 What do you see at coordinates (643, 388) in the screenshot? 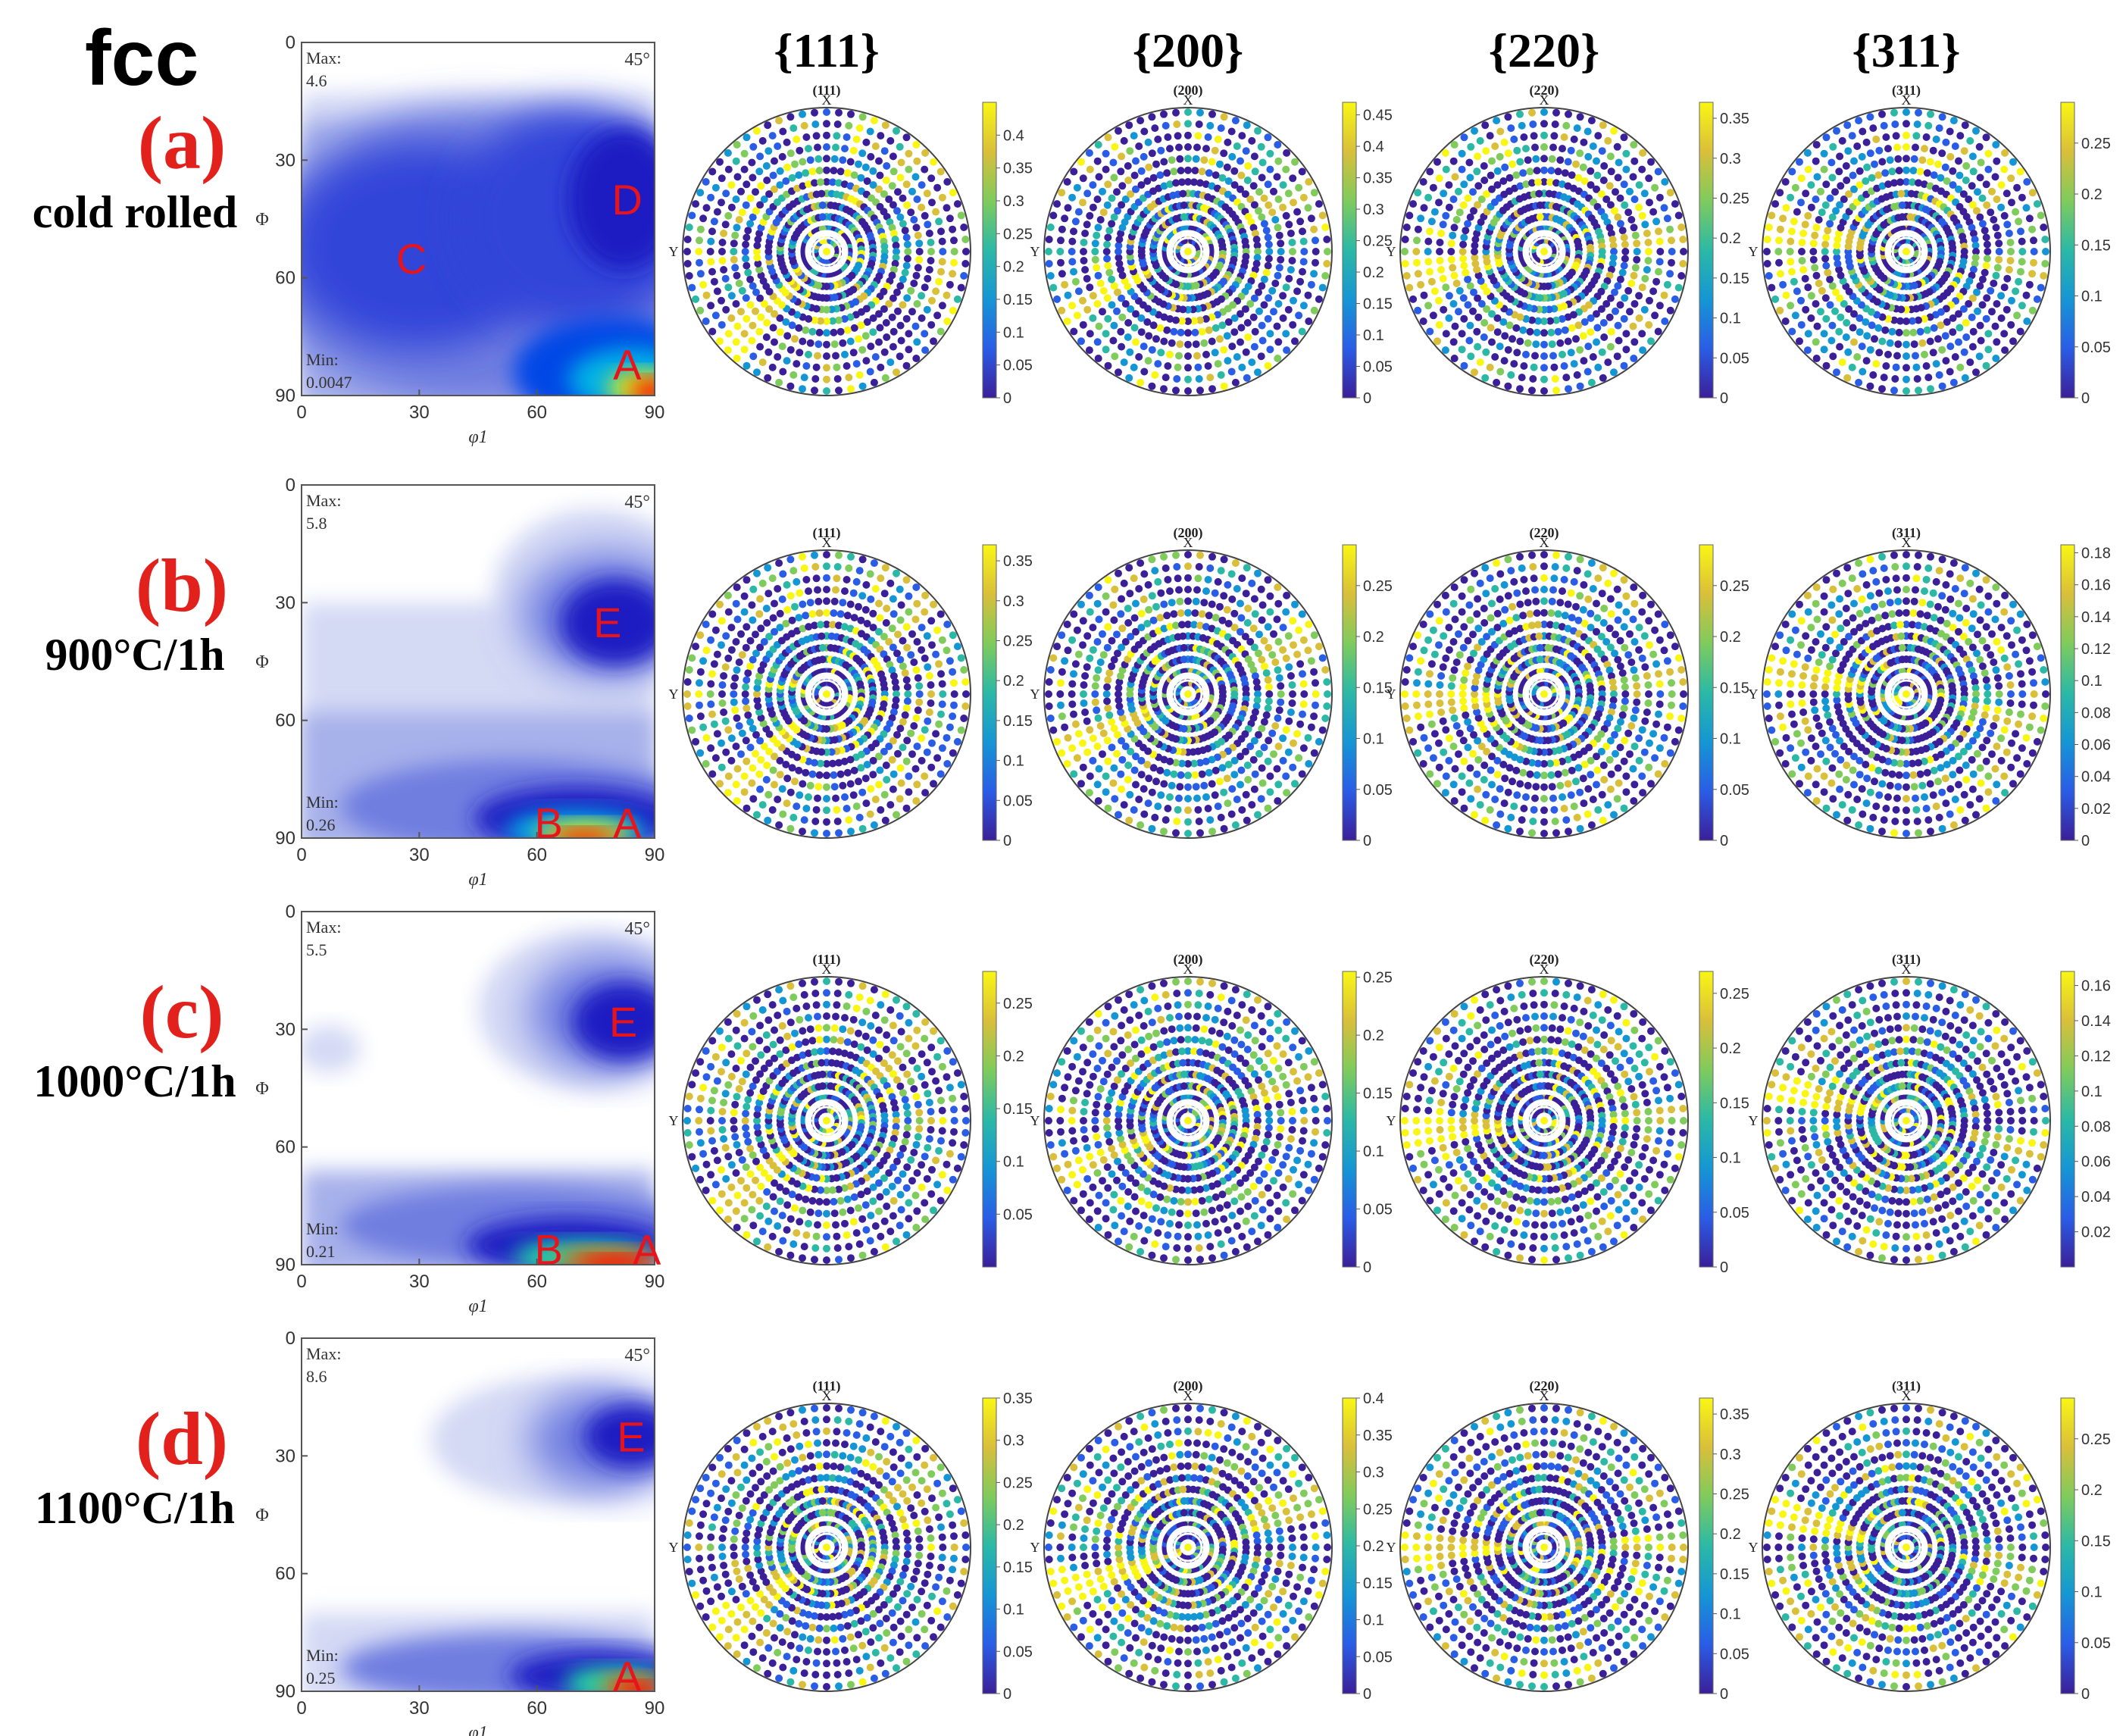
I see `odf-density-contour` at bounding box center [643, 388].